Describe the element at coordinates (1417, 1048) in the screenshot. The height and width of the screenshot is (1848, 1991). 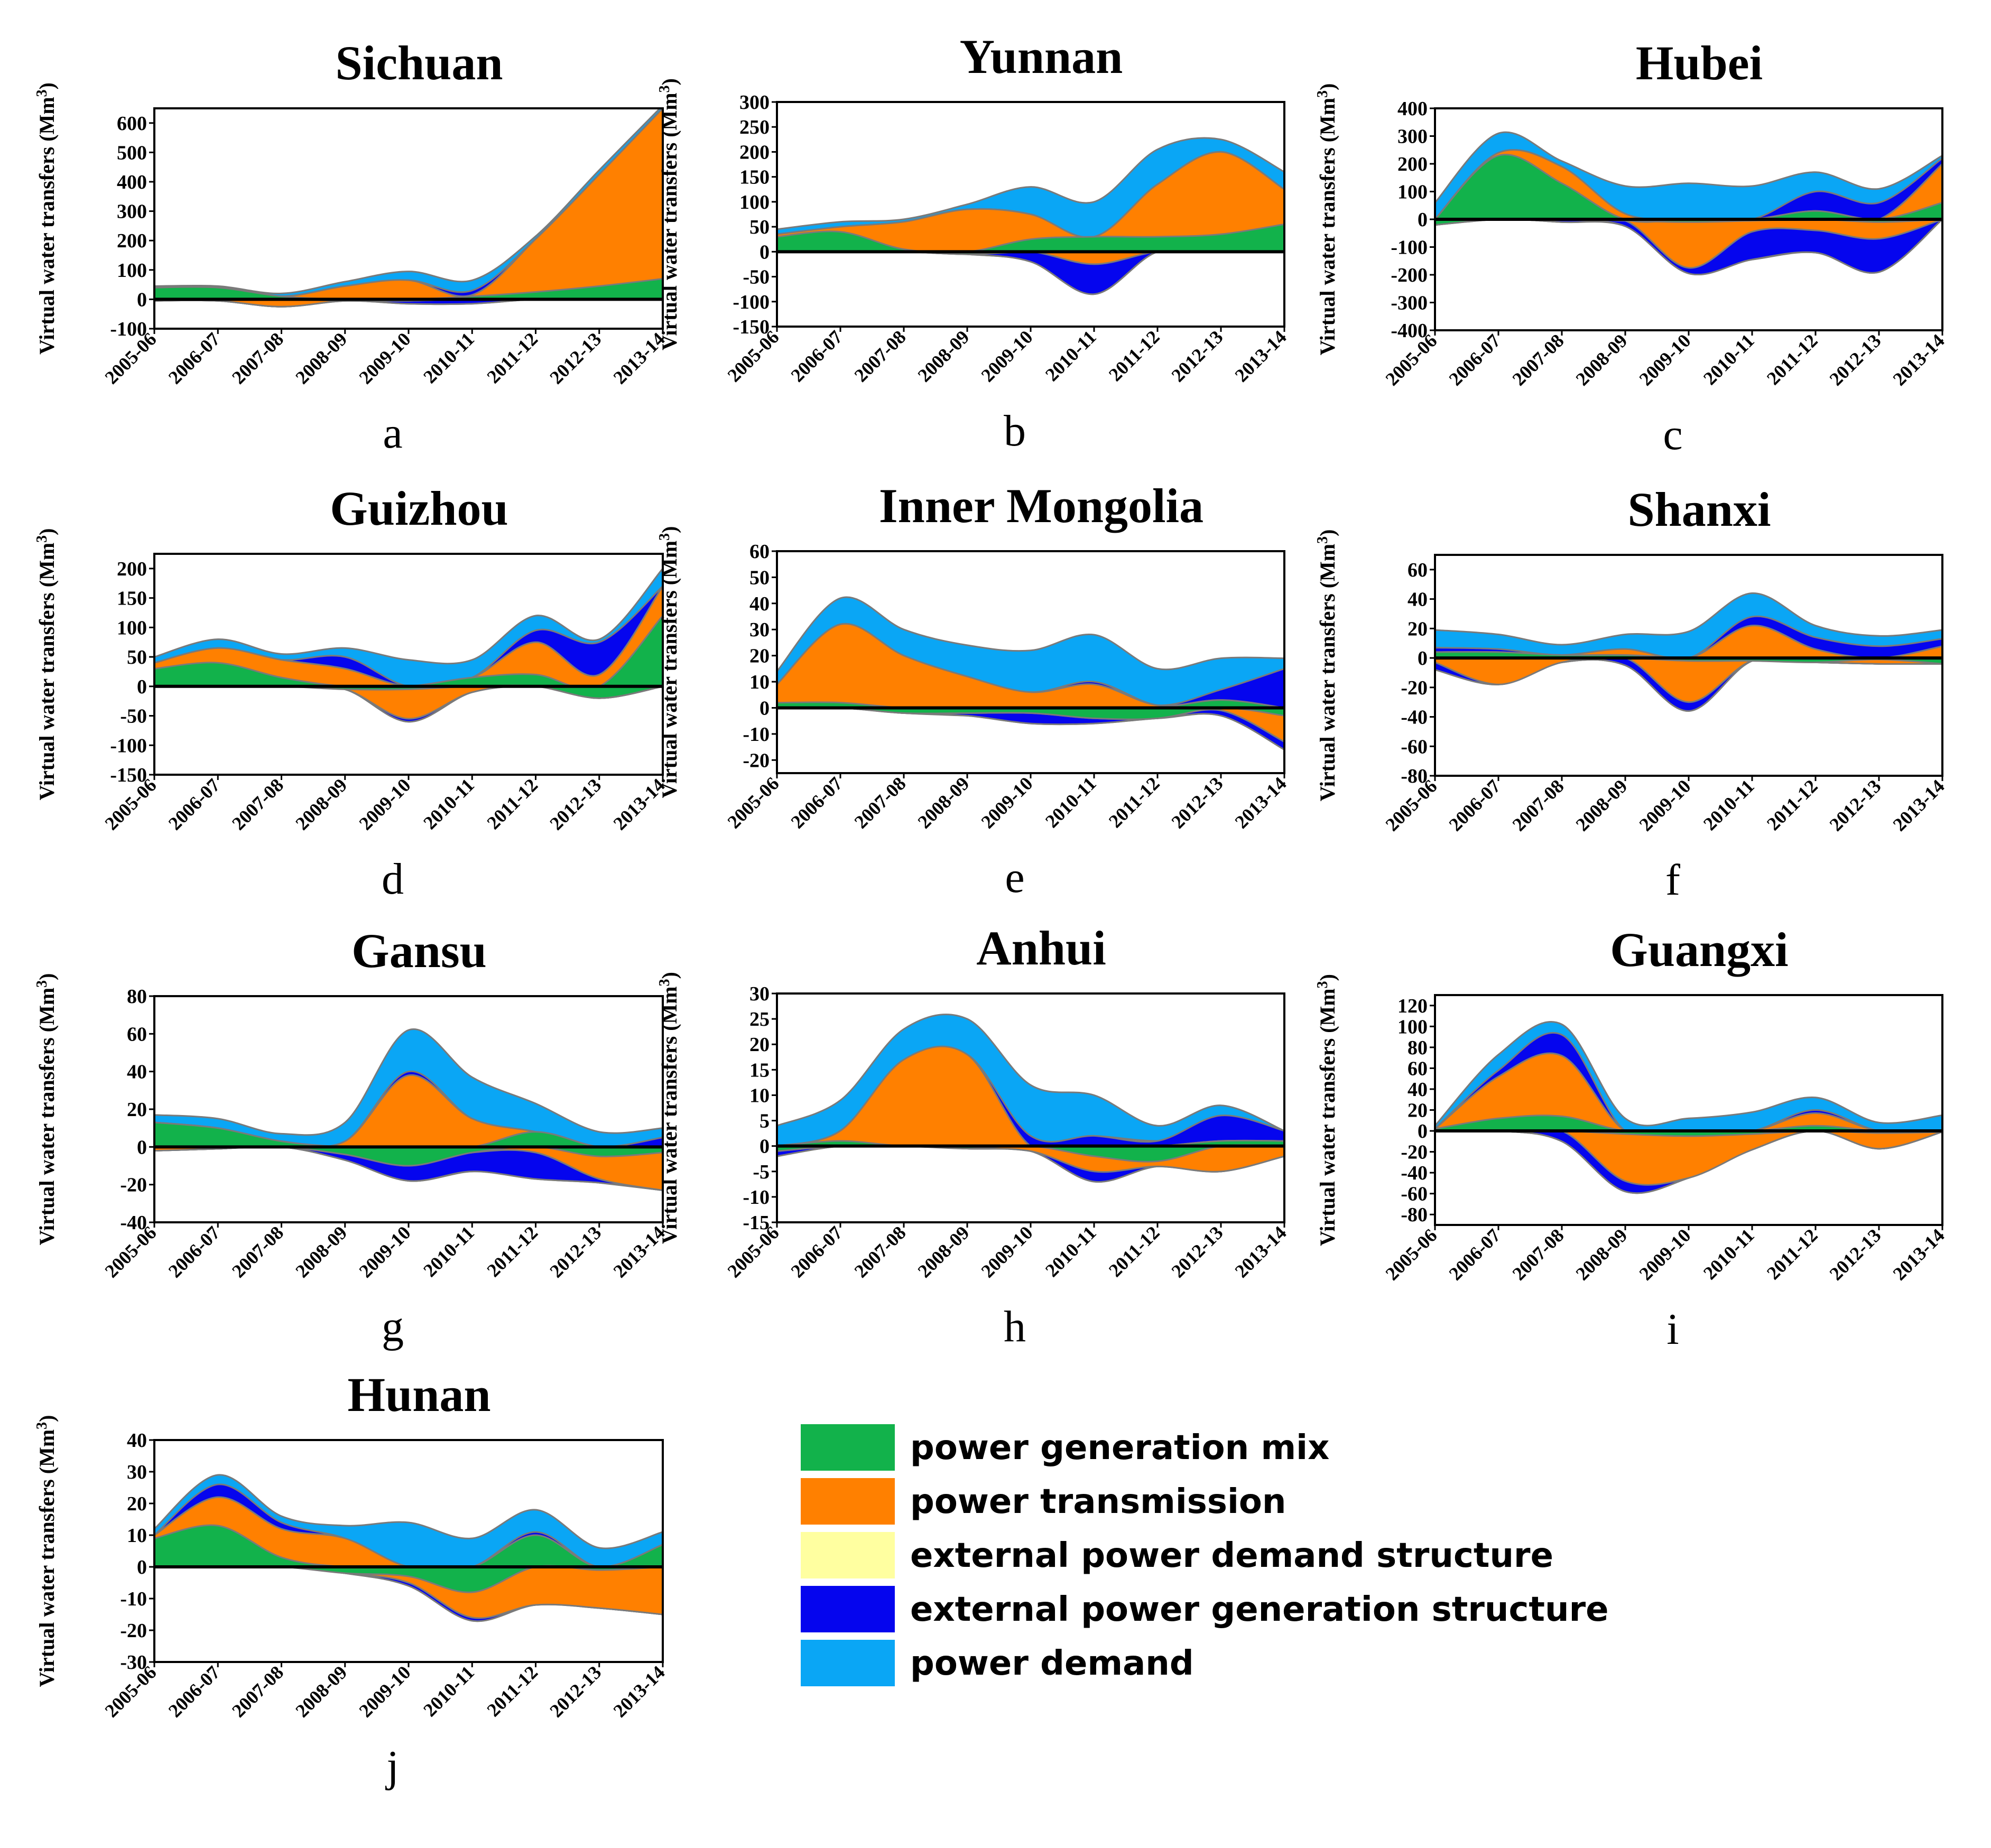
I see `y-tick-label: 80` at that location.